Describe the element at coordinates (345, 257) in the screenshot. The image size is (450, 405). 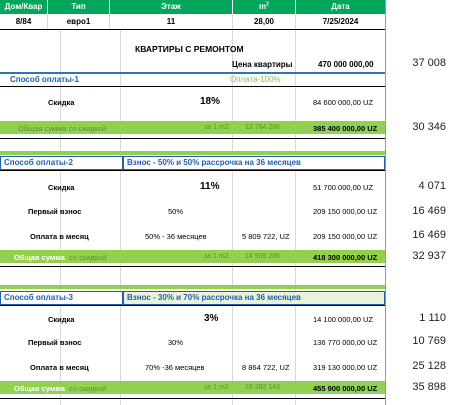
I see `section2-total-value: 418 300 000,00 UZ` at that location.